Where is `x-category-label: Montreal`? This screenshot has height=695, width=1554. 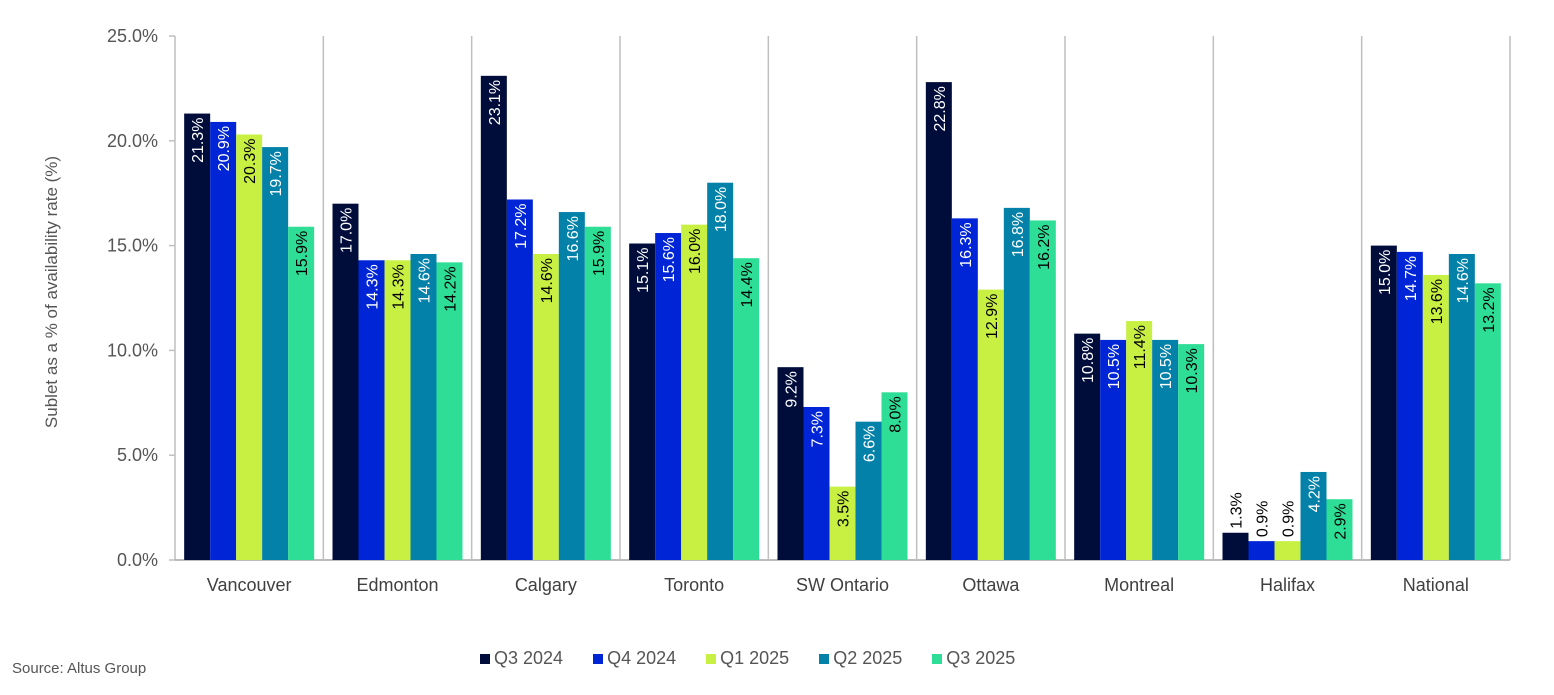
x-category-label: Montreal is located at coordinates (1139, 585).